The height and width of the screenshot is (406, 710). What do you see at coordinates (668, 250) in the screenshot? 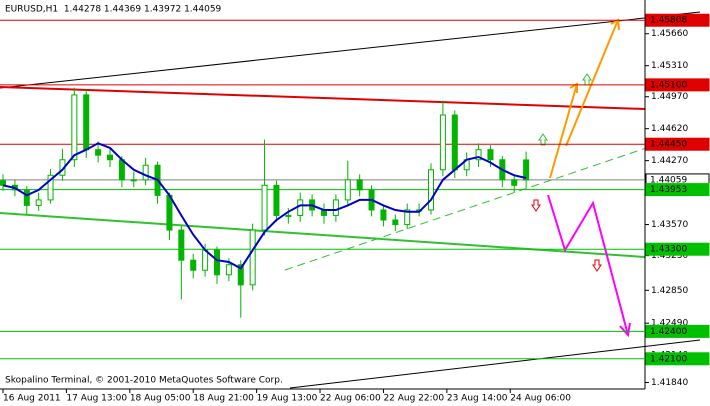
I see `level-label: 1.43300` at bounding box center [668, 250].